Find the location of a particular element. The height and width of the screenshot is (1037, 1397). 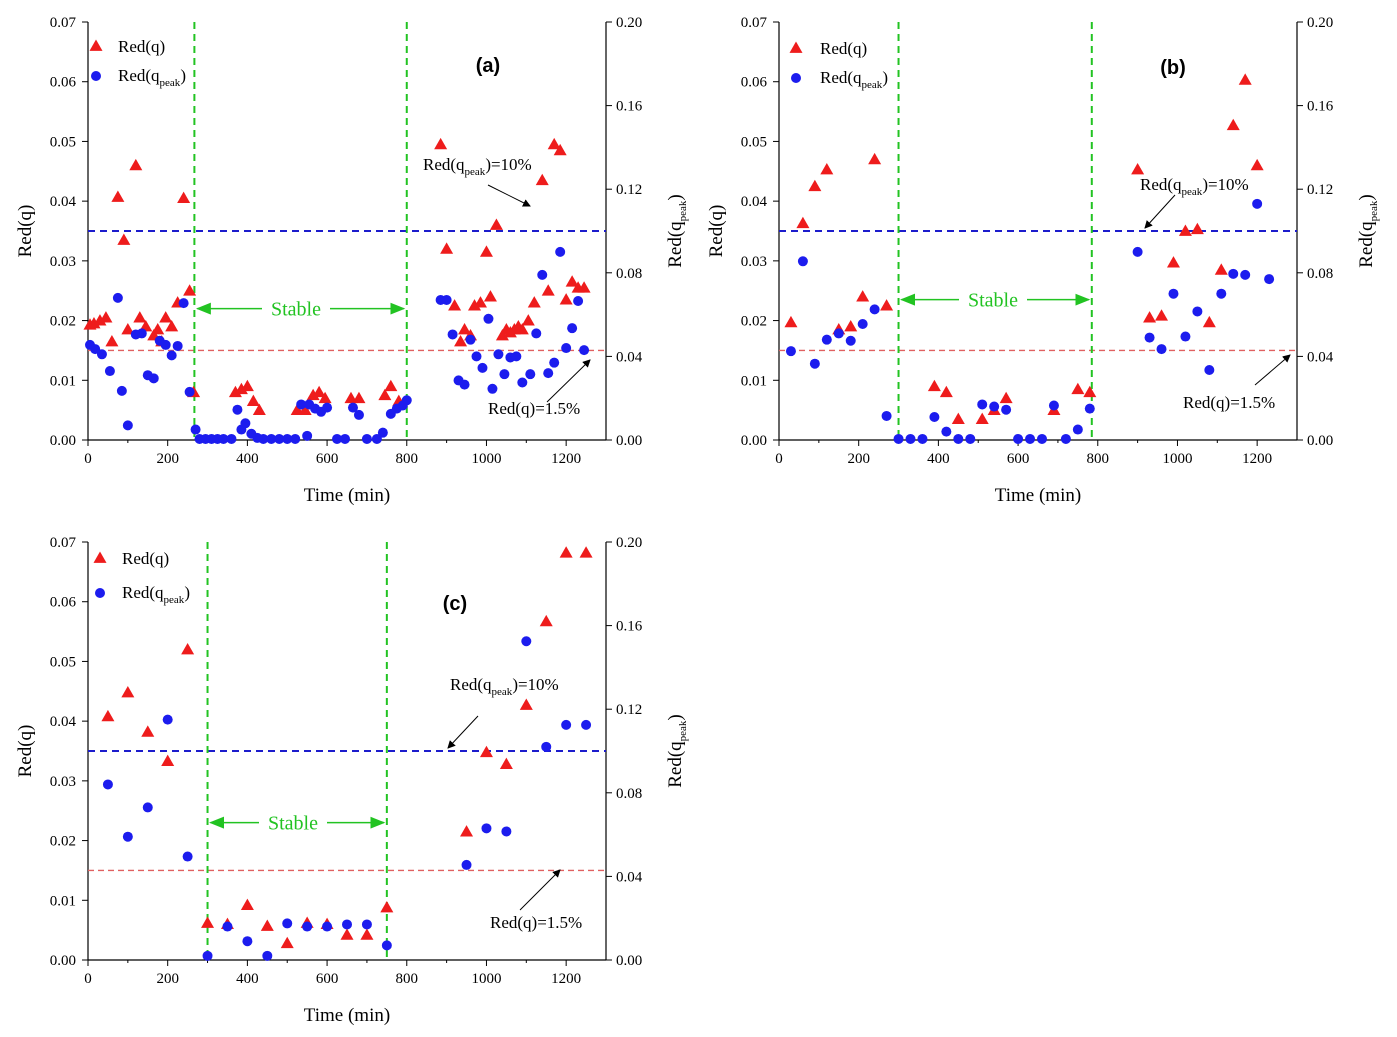

series-red-qpeak is located at coordinates (1030, 321).